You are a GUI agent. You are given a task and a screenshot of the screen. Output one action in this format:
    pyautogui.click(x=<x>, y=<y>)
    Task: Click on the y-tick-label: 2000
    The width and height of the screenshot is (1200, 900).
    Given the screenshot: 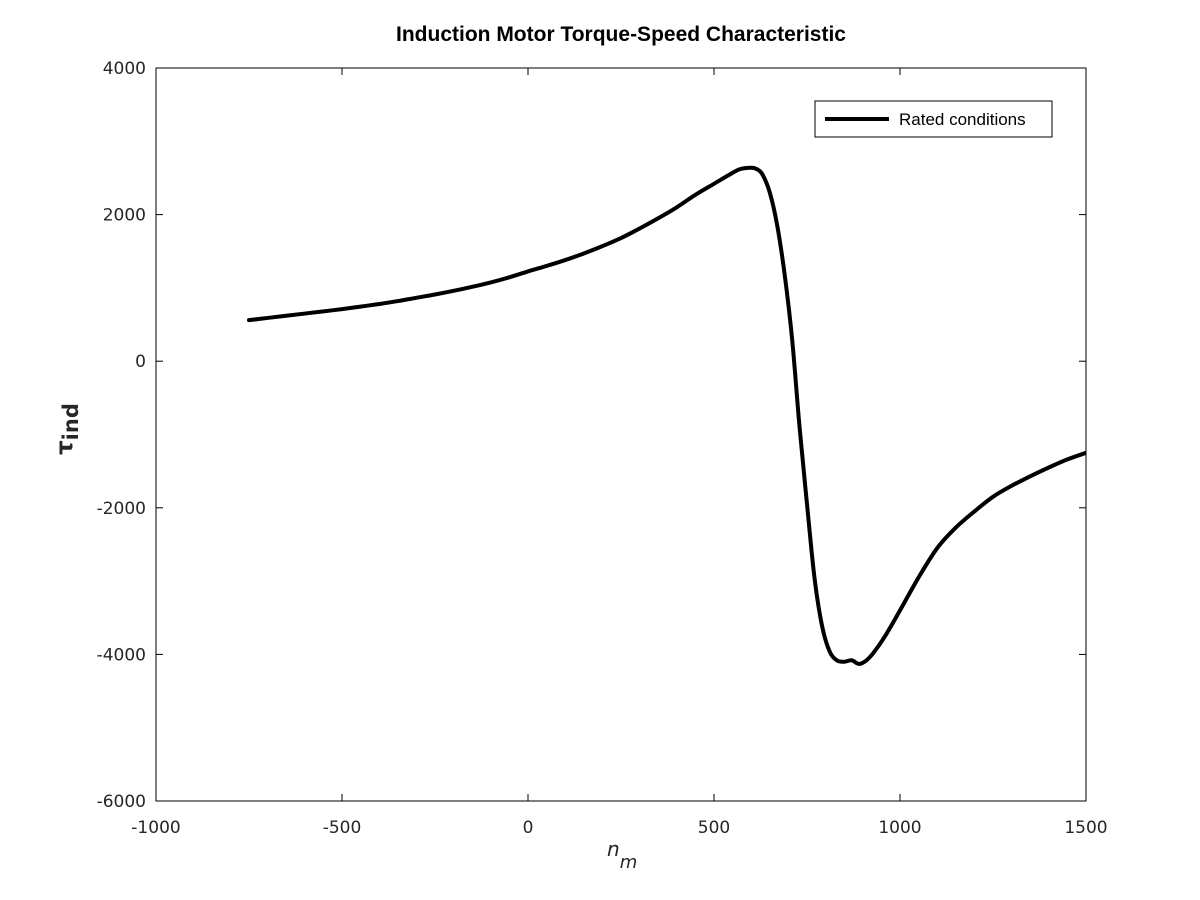 What is the action you would take?
    pyautogui.click(x=124, y=216)
    